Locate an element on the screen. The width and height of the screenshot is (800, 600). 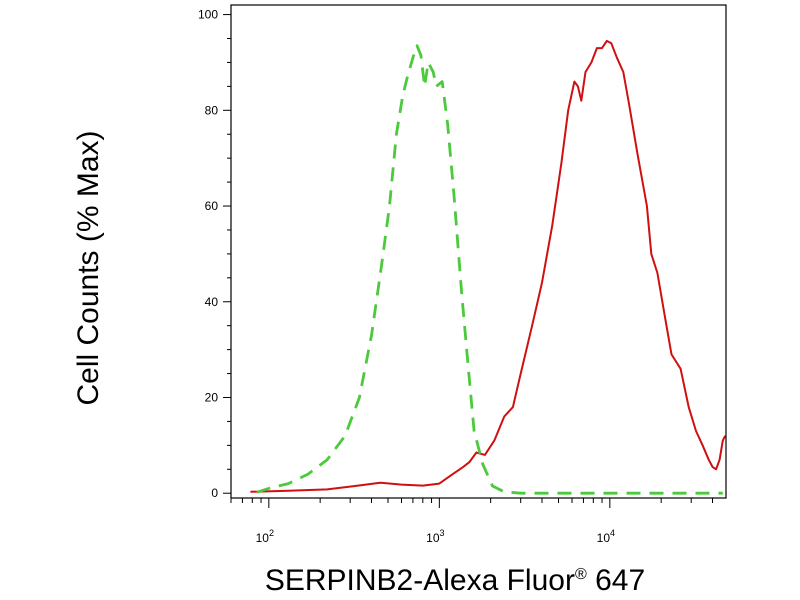
y-tick-label: 40 is located at coordinates (212, 302).